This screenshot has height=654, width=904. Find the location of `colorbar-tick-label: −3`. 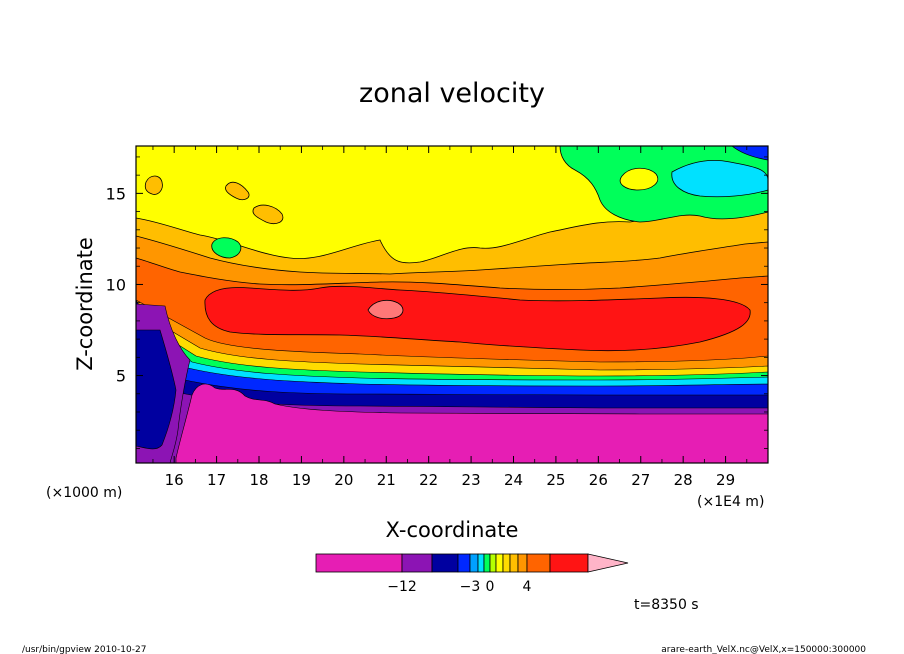

colorbar-tick-label: −3 is located at coordinates (470, 587).